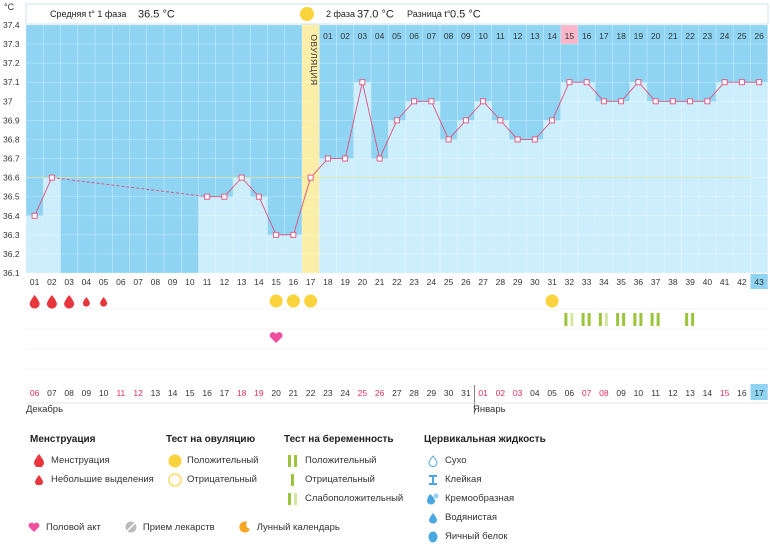 The width and height of the screenshot is (770, 546). Describe the element at coordinates (621, 36) in the screenshot. I see `top-day-label: 18` at that location.